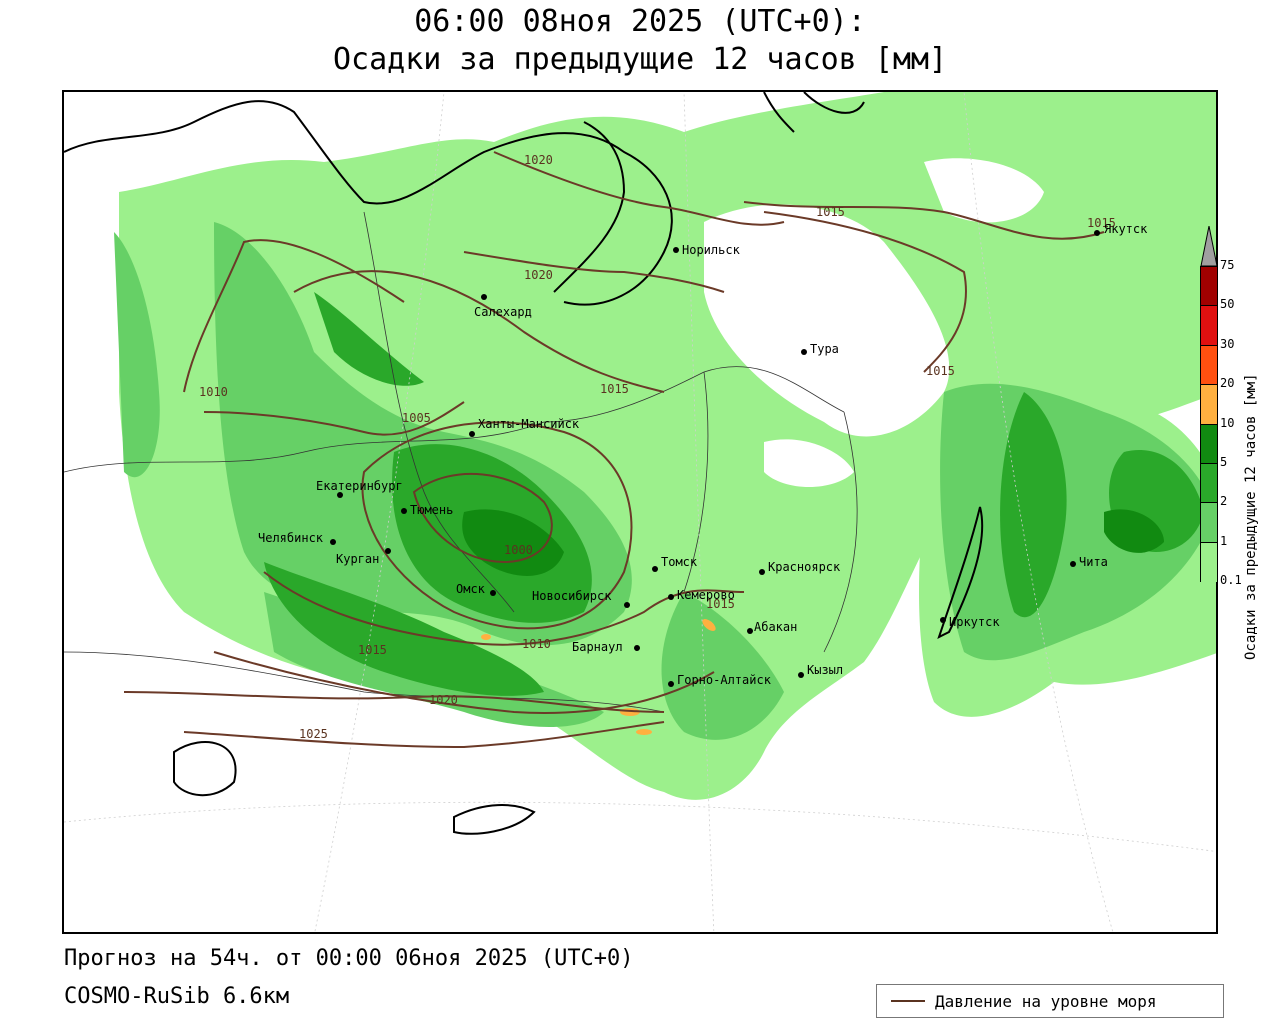  What do you see at coordinates (1224, 540) in the screenshot?
I see `colorbar-tick-label: 1` at bounding box center [1224, 540].